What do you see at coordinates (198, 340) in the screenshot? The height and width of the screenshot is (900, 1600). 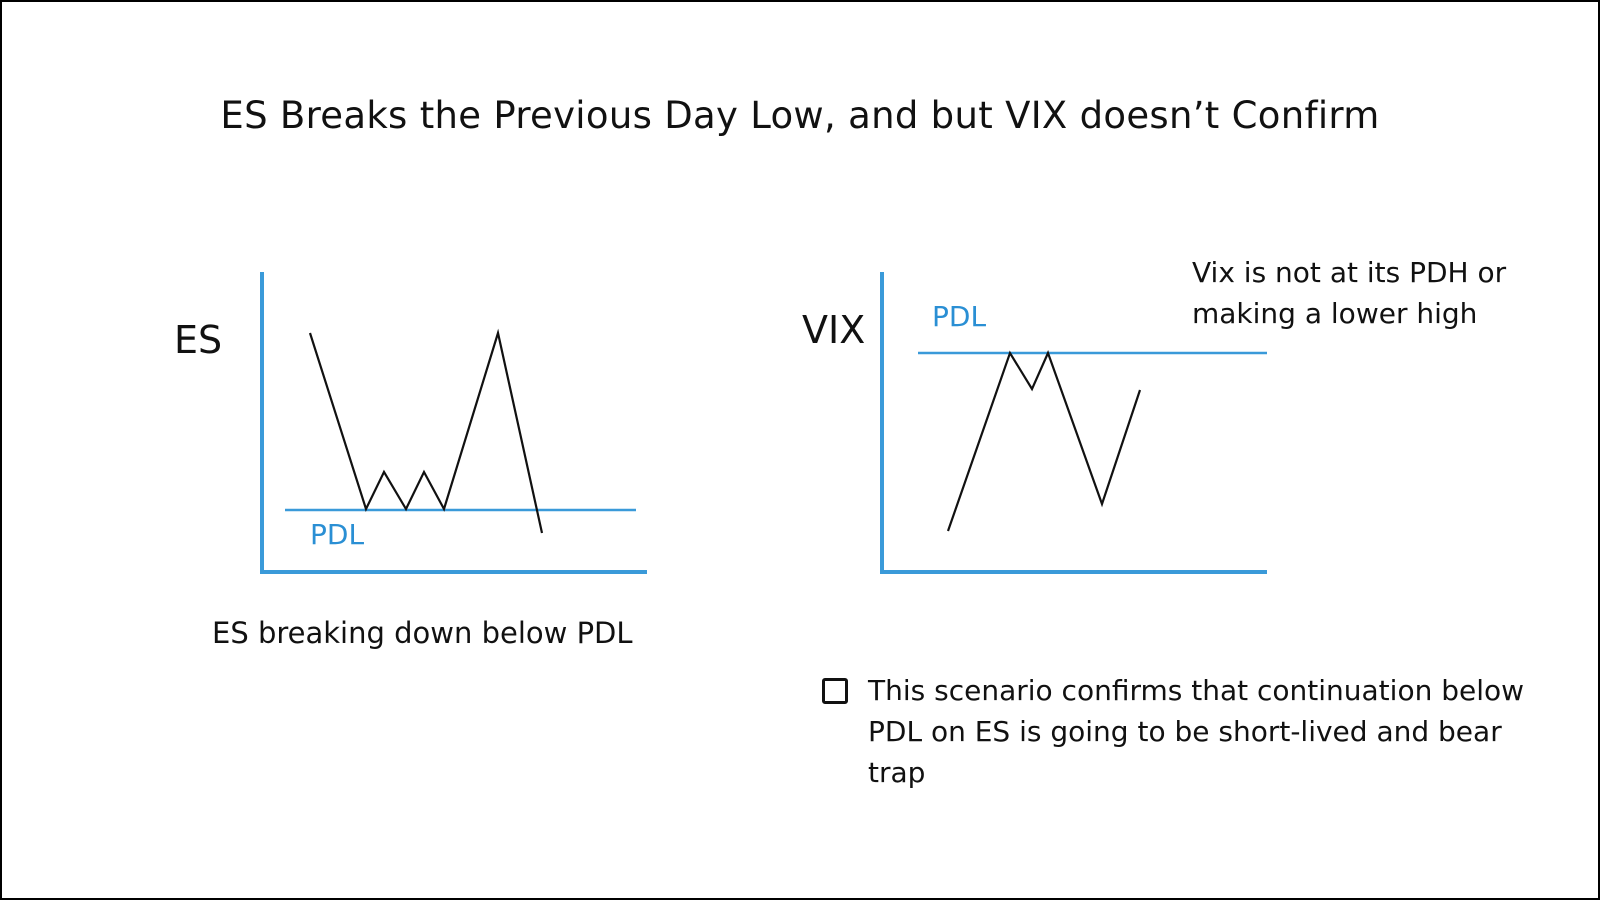 I see `es-axis-label: ES` at bounding box center [198, 340].